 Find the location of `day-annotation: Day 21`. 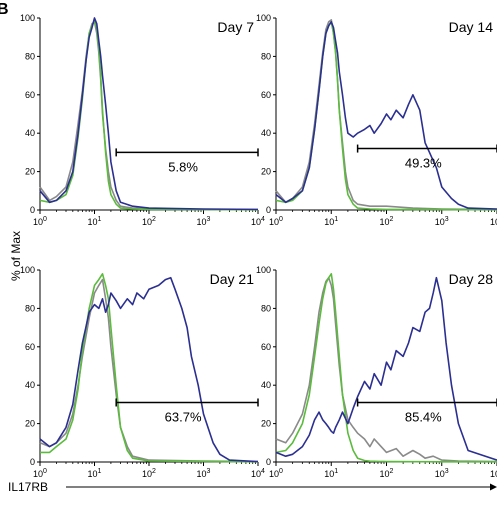

day-annotation: Day 21 is located at coordinates (232, 279).